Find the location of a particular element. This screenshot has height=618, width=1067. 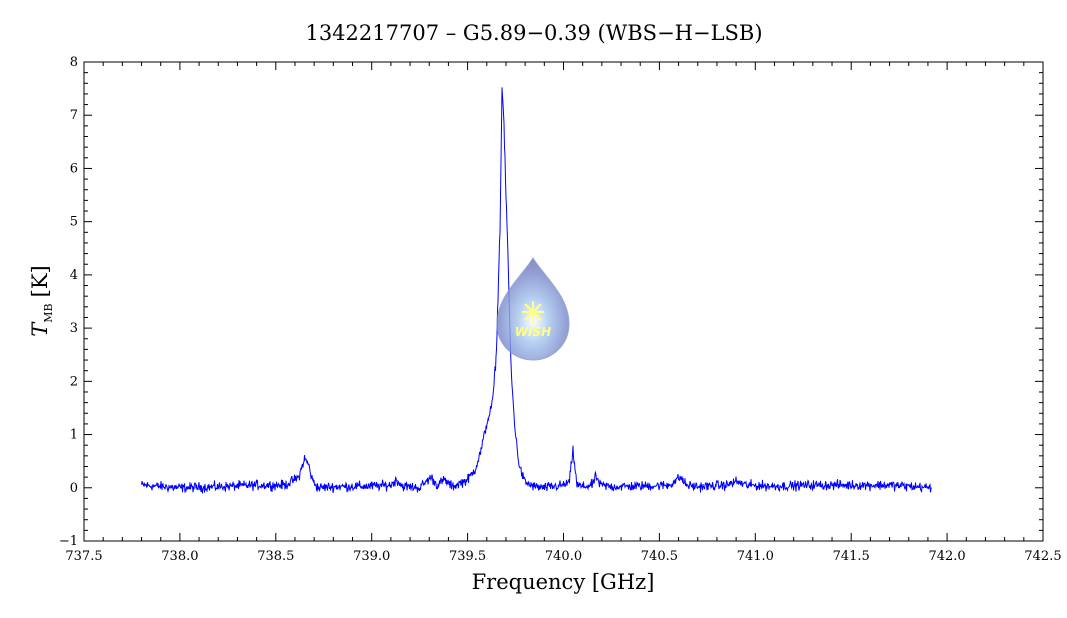

x-tick-label: 739.0 is located at coordinates (371, 556).